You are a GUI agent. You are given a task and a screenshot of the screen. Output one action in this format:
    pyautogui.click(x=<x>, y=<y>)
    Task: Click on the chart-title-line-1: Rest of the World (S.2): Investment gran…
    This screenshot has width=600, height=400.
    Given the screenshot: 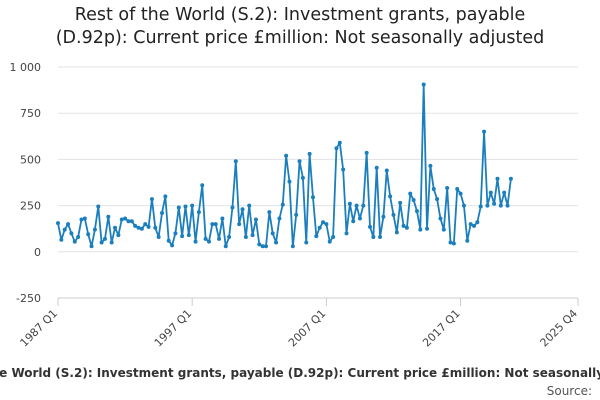 What is the action you would take?
    pyautogui.click(x=300, y=15)
    